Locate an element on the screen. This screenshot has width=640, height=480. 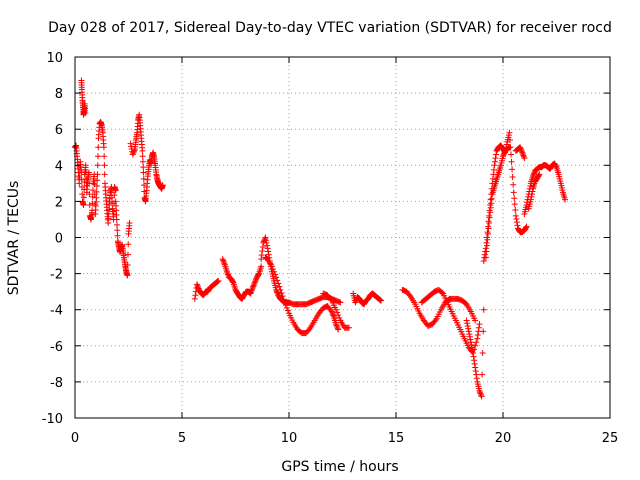
x-tick-label: 5 is located at coordinates (182, 438).